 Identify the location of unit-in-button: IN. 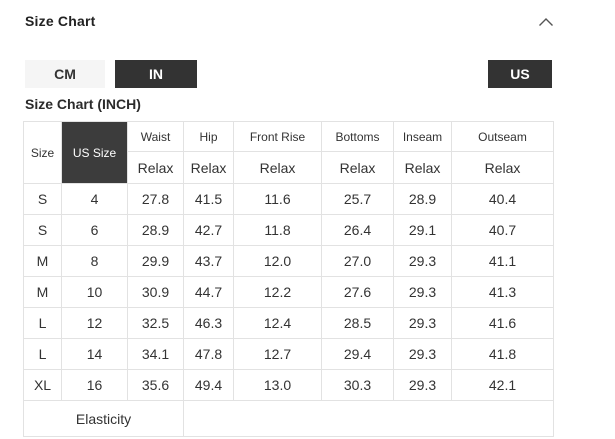
(156, 74).